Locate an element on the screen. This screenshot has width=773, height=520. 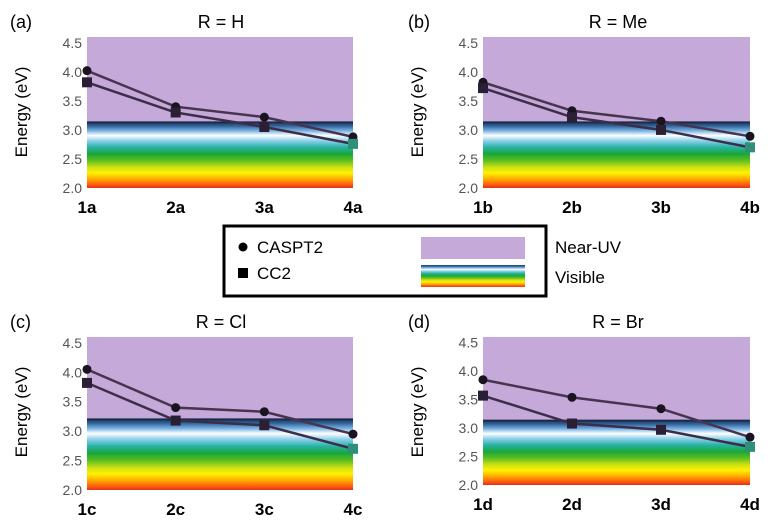
y-tick-label-a-4: 4.0 is located at coordinates (73, 72).